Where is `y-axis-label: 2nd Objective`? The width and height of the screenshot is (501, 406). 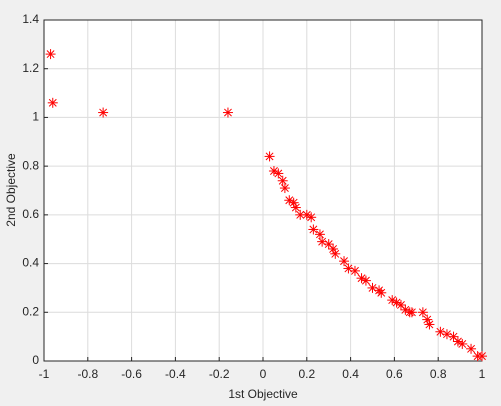 y-axis-label: 2nd Objective is located at coordinates (11, 190).